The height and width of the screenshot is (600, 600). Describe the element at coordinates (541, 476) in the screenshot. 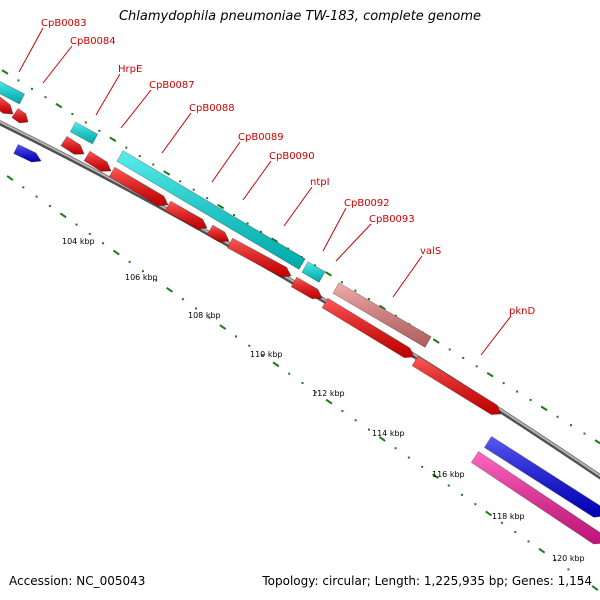

I see `feature-blue-large` at that location.